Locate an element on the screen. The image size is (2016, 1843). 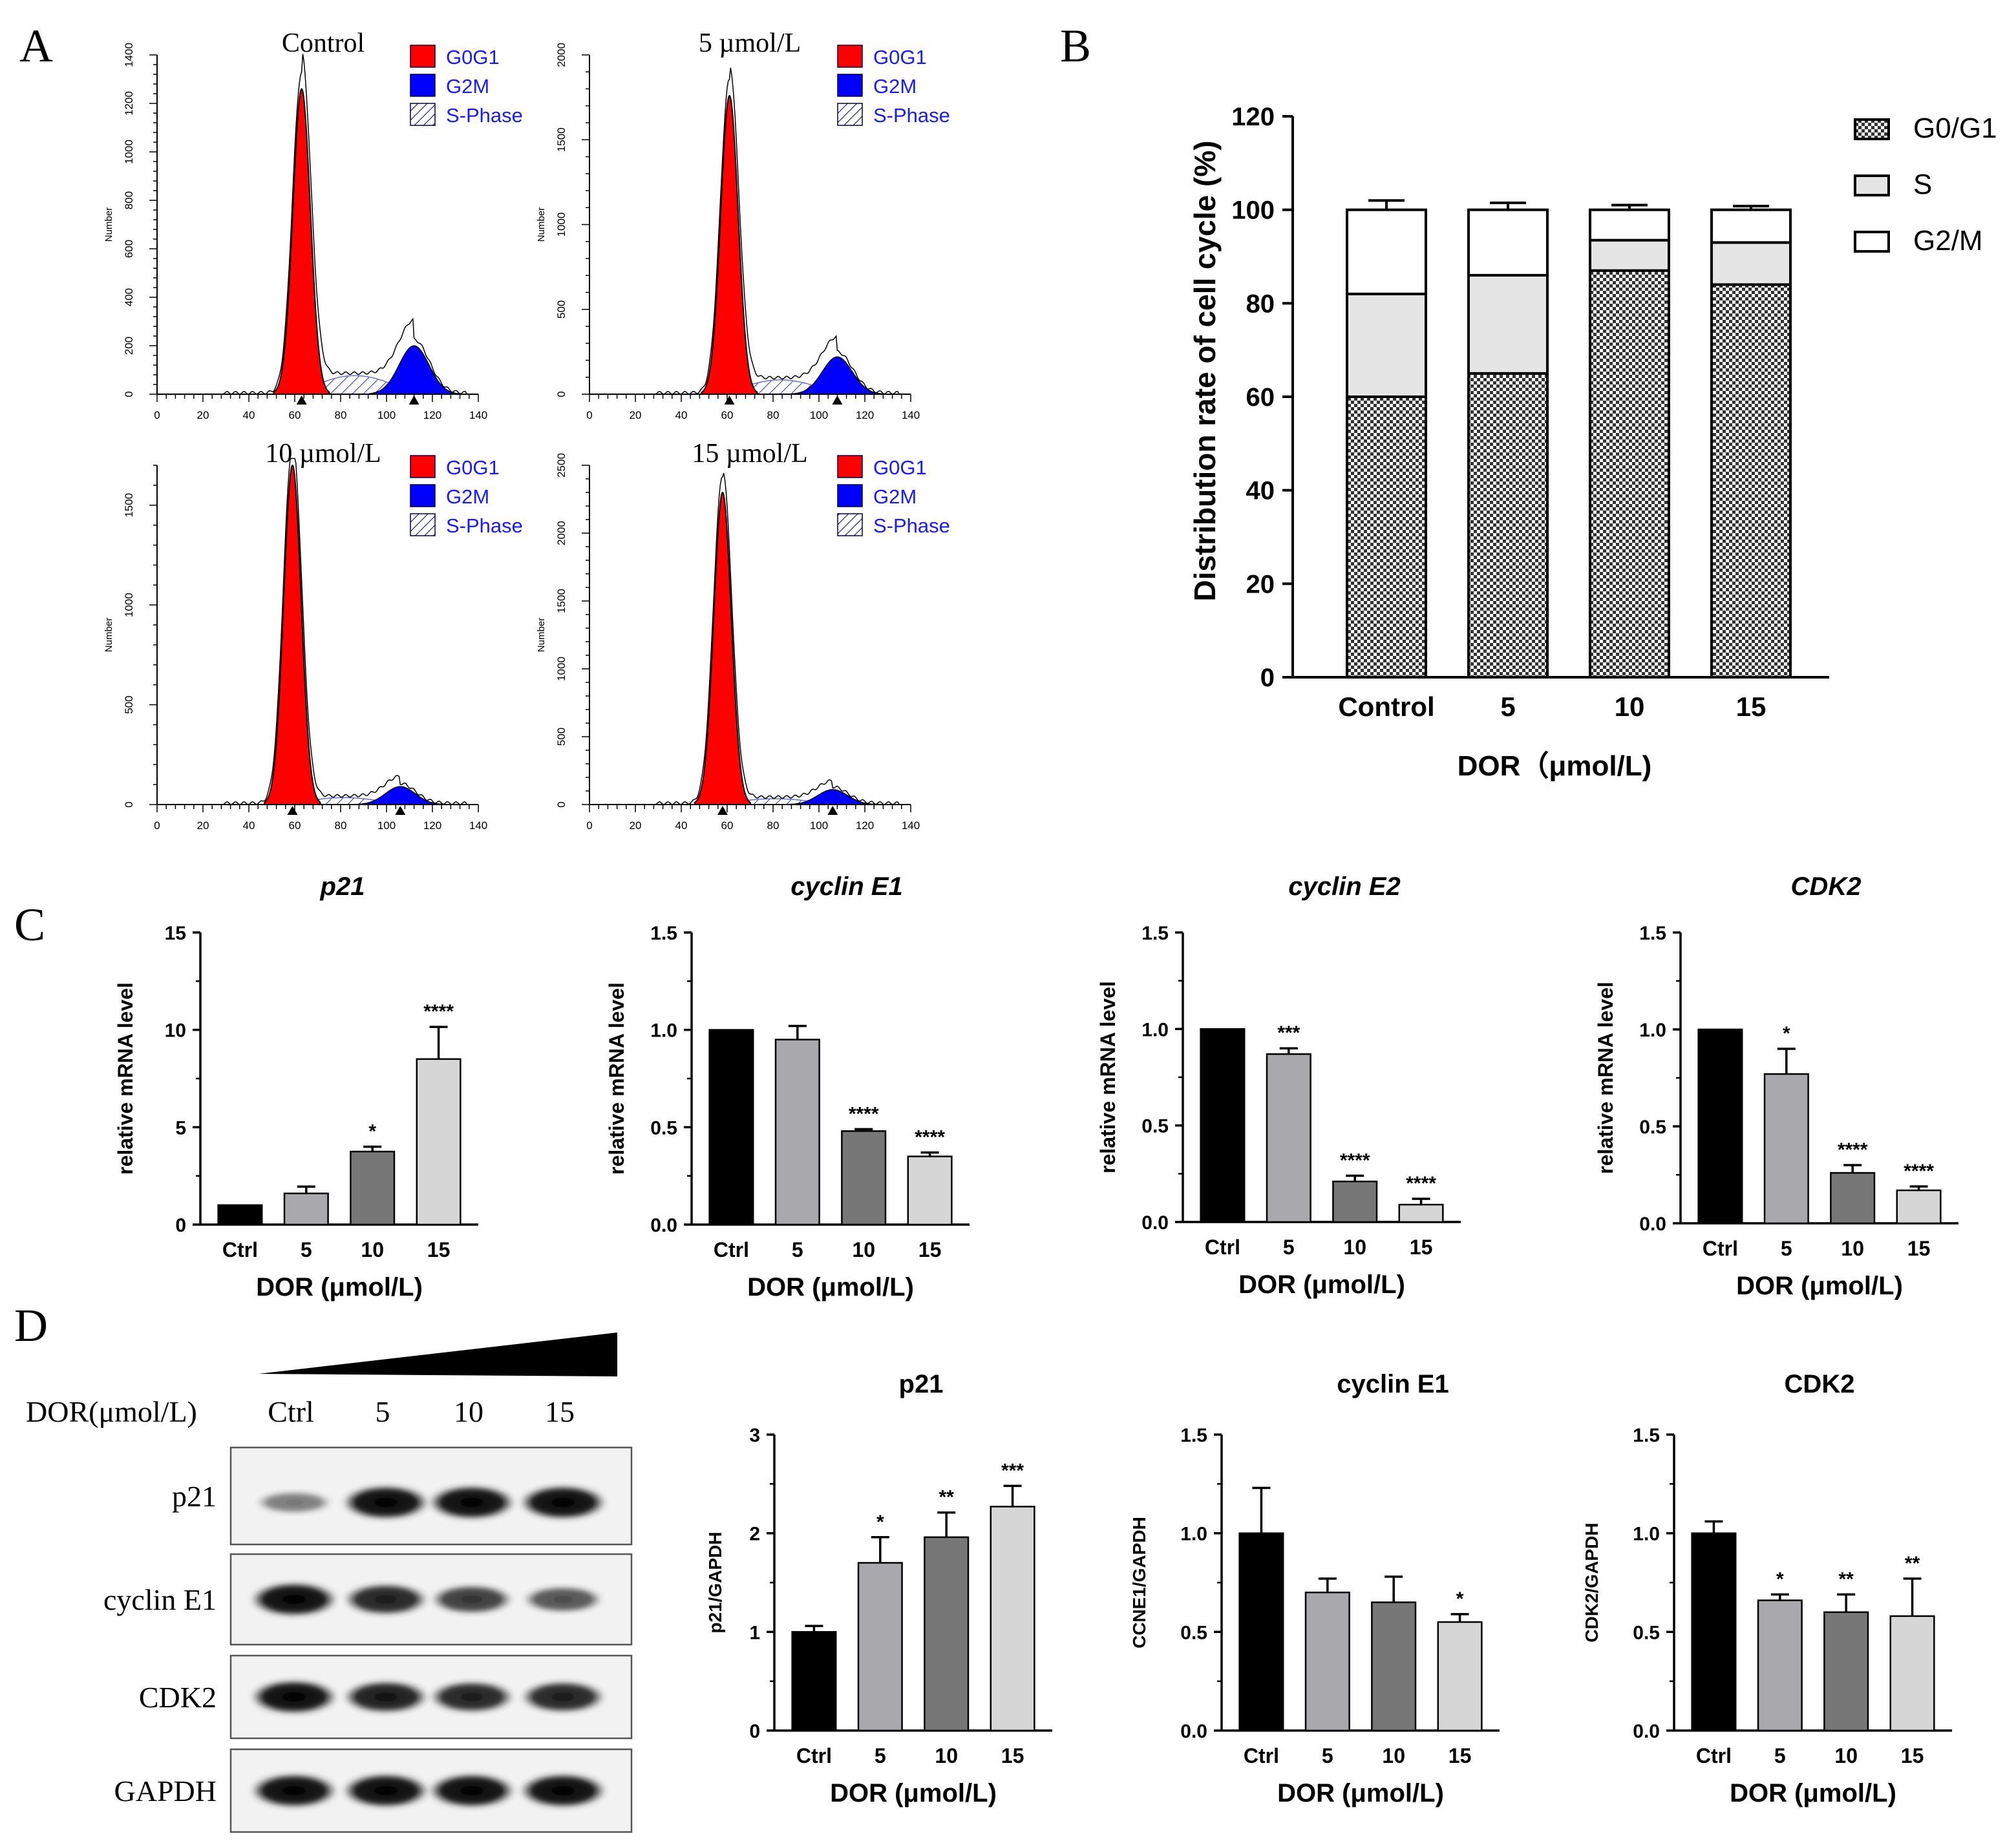
y-tick-label: 1200 is located at coordinates (129, 103).